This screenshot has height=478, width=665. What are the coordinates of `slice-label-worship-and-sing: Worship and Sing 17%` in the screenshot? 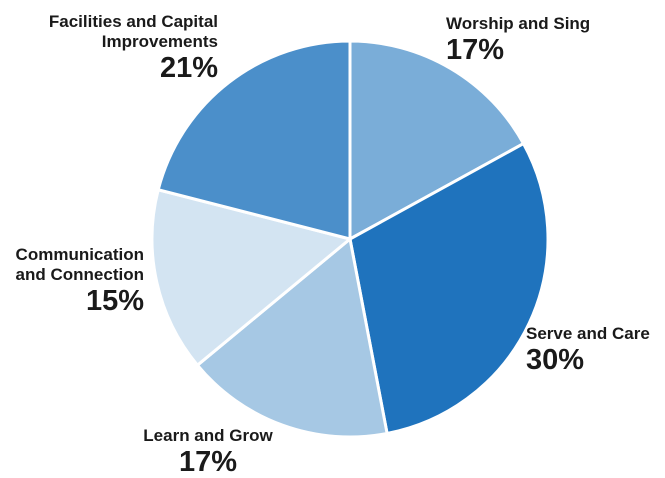 It's located at (518, 40).